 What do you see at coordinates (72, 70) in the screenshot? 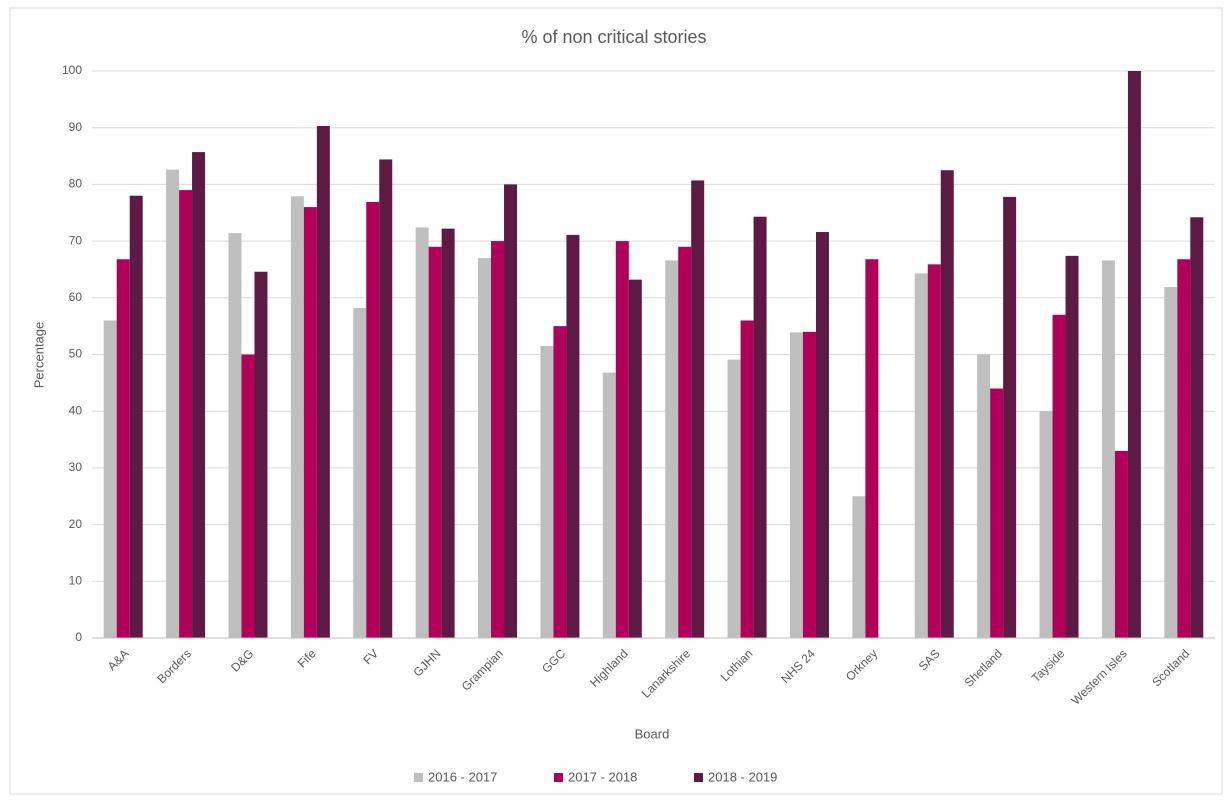
I see `y-tick-label: 100` at bounding box center [72, 70].